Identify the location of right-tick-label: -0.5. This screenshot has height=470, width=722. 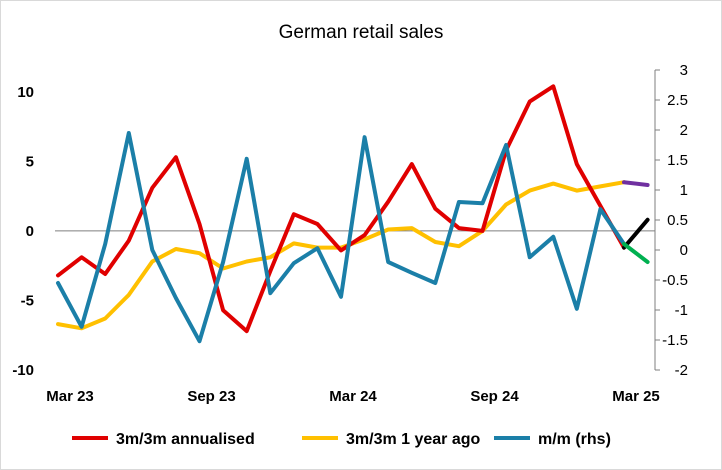
(675, 280).